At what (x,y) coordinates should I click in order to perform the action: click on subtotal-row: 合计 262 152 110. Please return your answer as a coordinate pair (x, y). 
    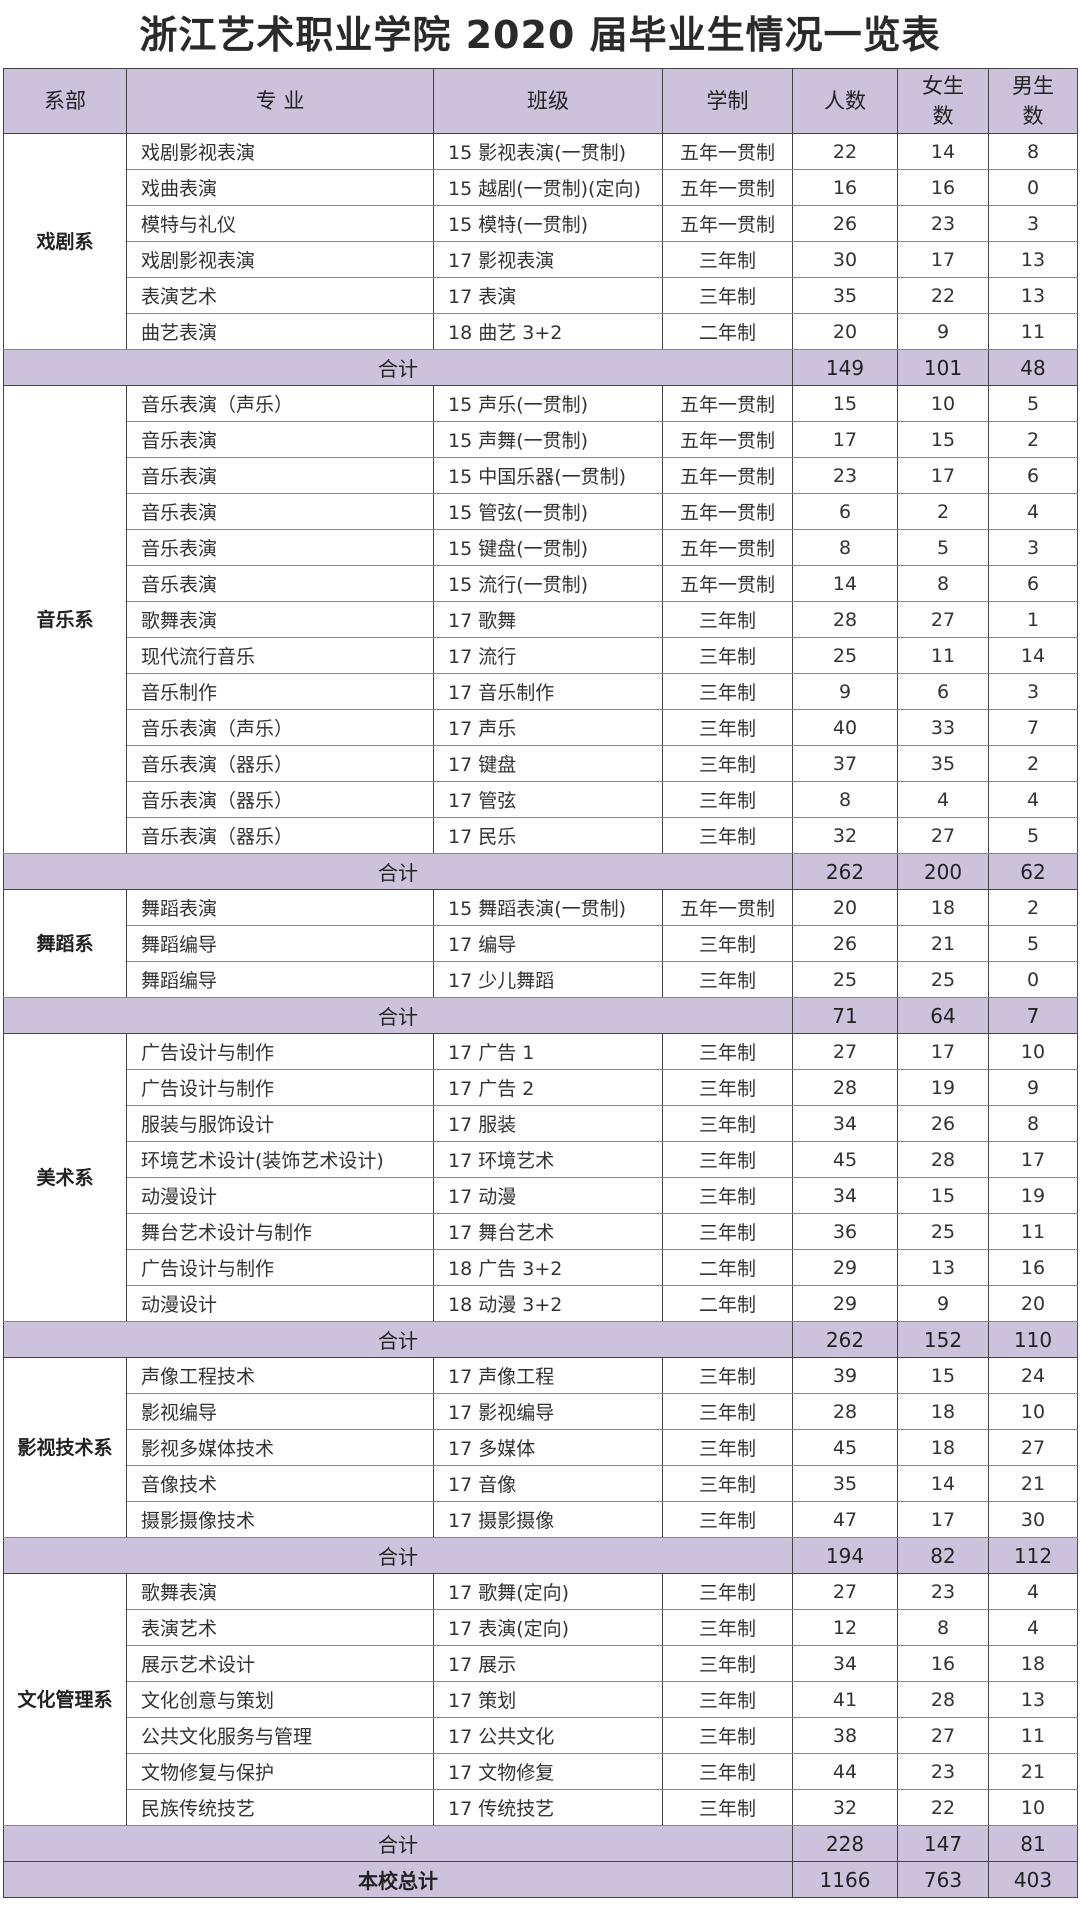
    Looking at the image, I should click on (540, 1339).